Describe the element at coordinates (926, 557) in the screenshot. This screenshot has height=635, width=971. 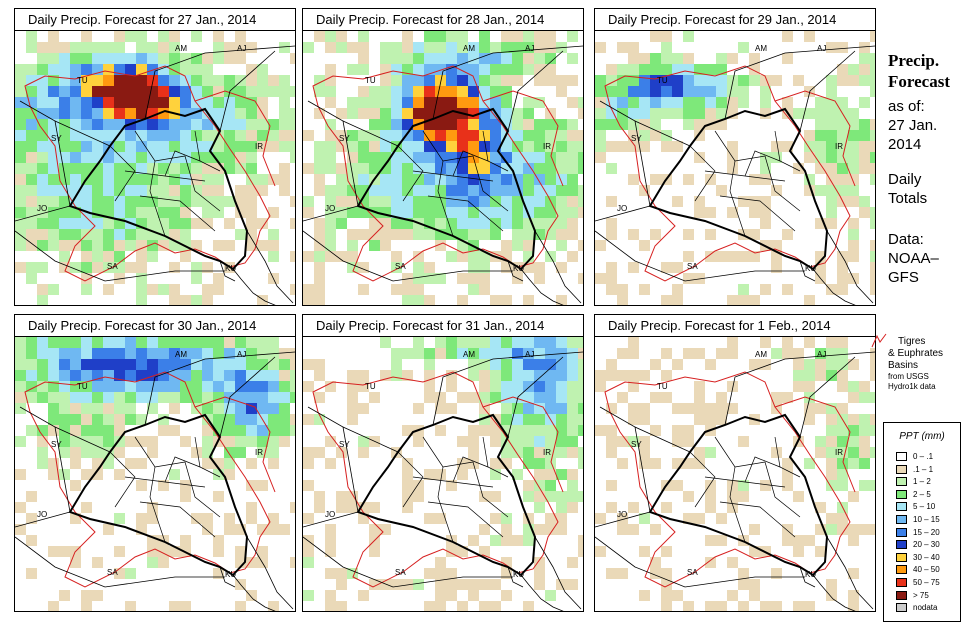
I see `ppt-legend-label: 30 – 40` at that location.